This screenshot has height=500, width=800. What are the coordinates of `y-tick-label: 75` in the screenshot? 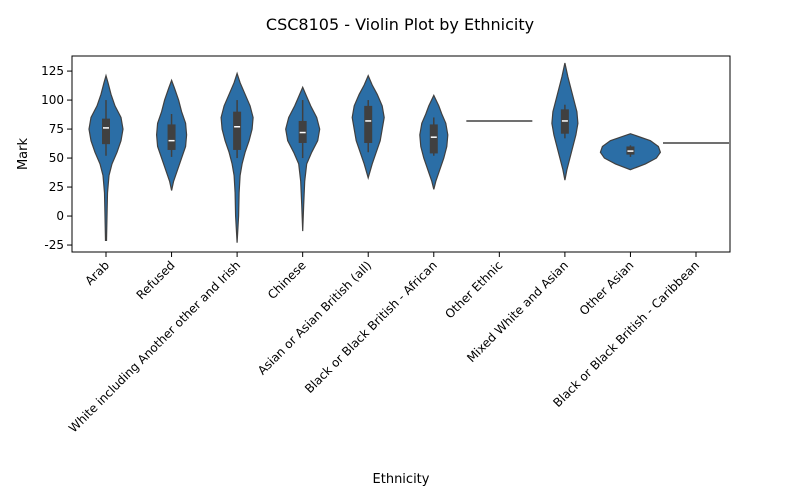 It's located at (56, 129).